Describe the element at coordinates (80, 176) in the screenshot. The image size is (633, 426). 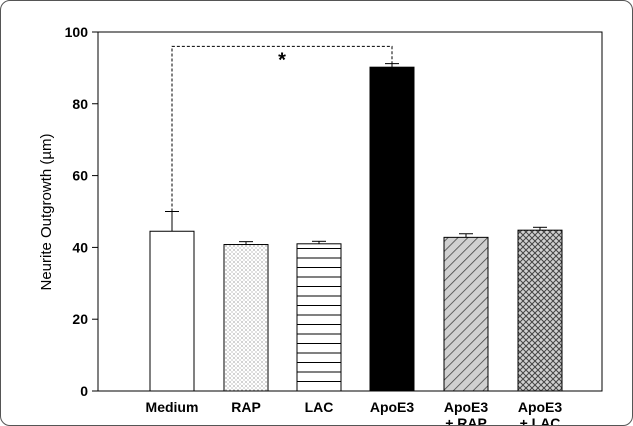
I see `y-tick-label: 60` at that location.